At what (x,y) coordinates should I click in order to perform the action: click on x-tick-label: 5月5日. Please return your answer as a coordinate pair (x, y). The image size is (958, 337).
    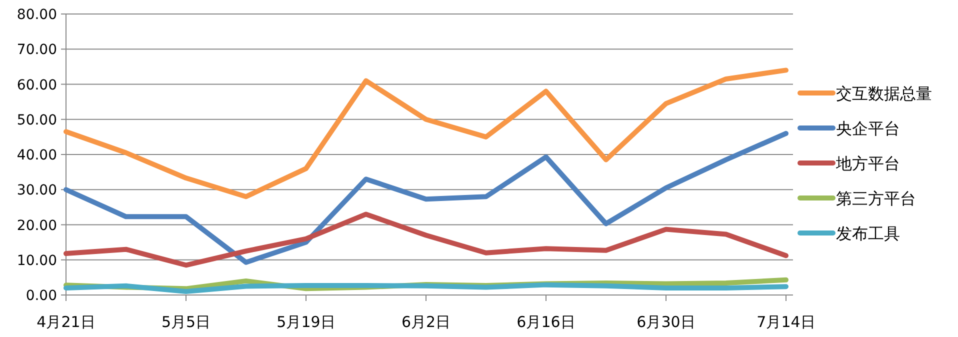
    Looking at the image, I should click on (186, 322).